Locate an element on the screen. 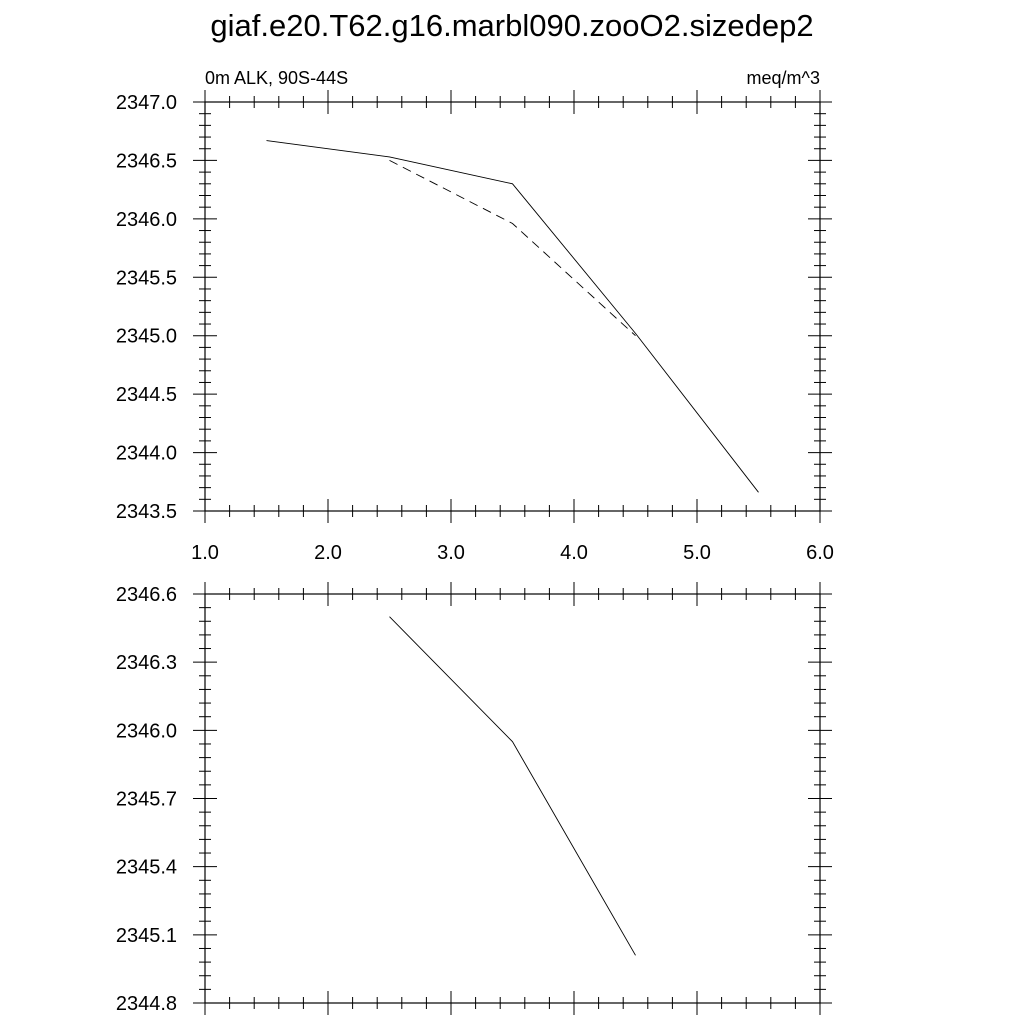 This screenshot has height=1024, width=1024. y-tick-label: 2345.5 is located at coordinates (146, 278).